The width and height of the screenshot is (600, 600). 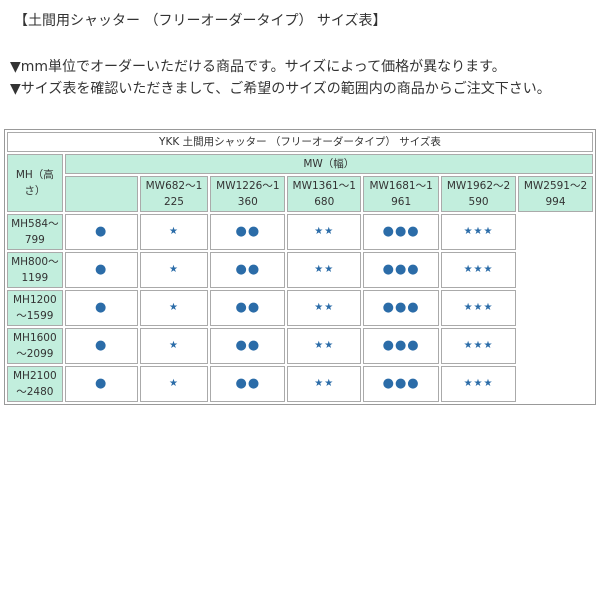 I want to click on column-header: MW682～1225, so click(x=174, y=194).